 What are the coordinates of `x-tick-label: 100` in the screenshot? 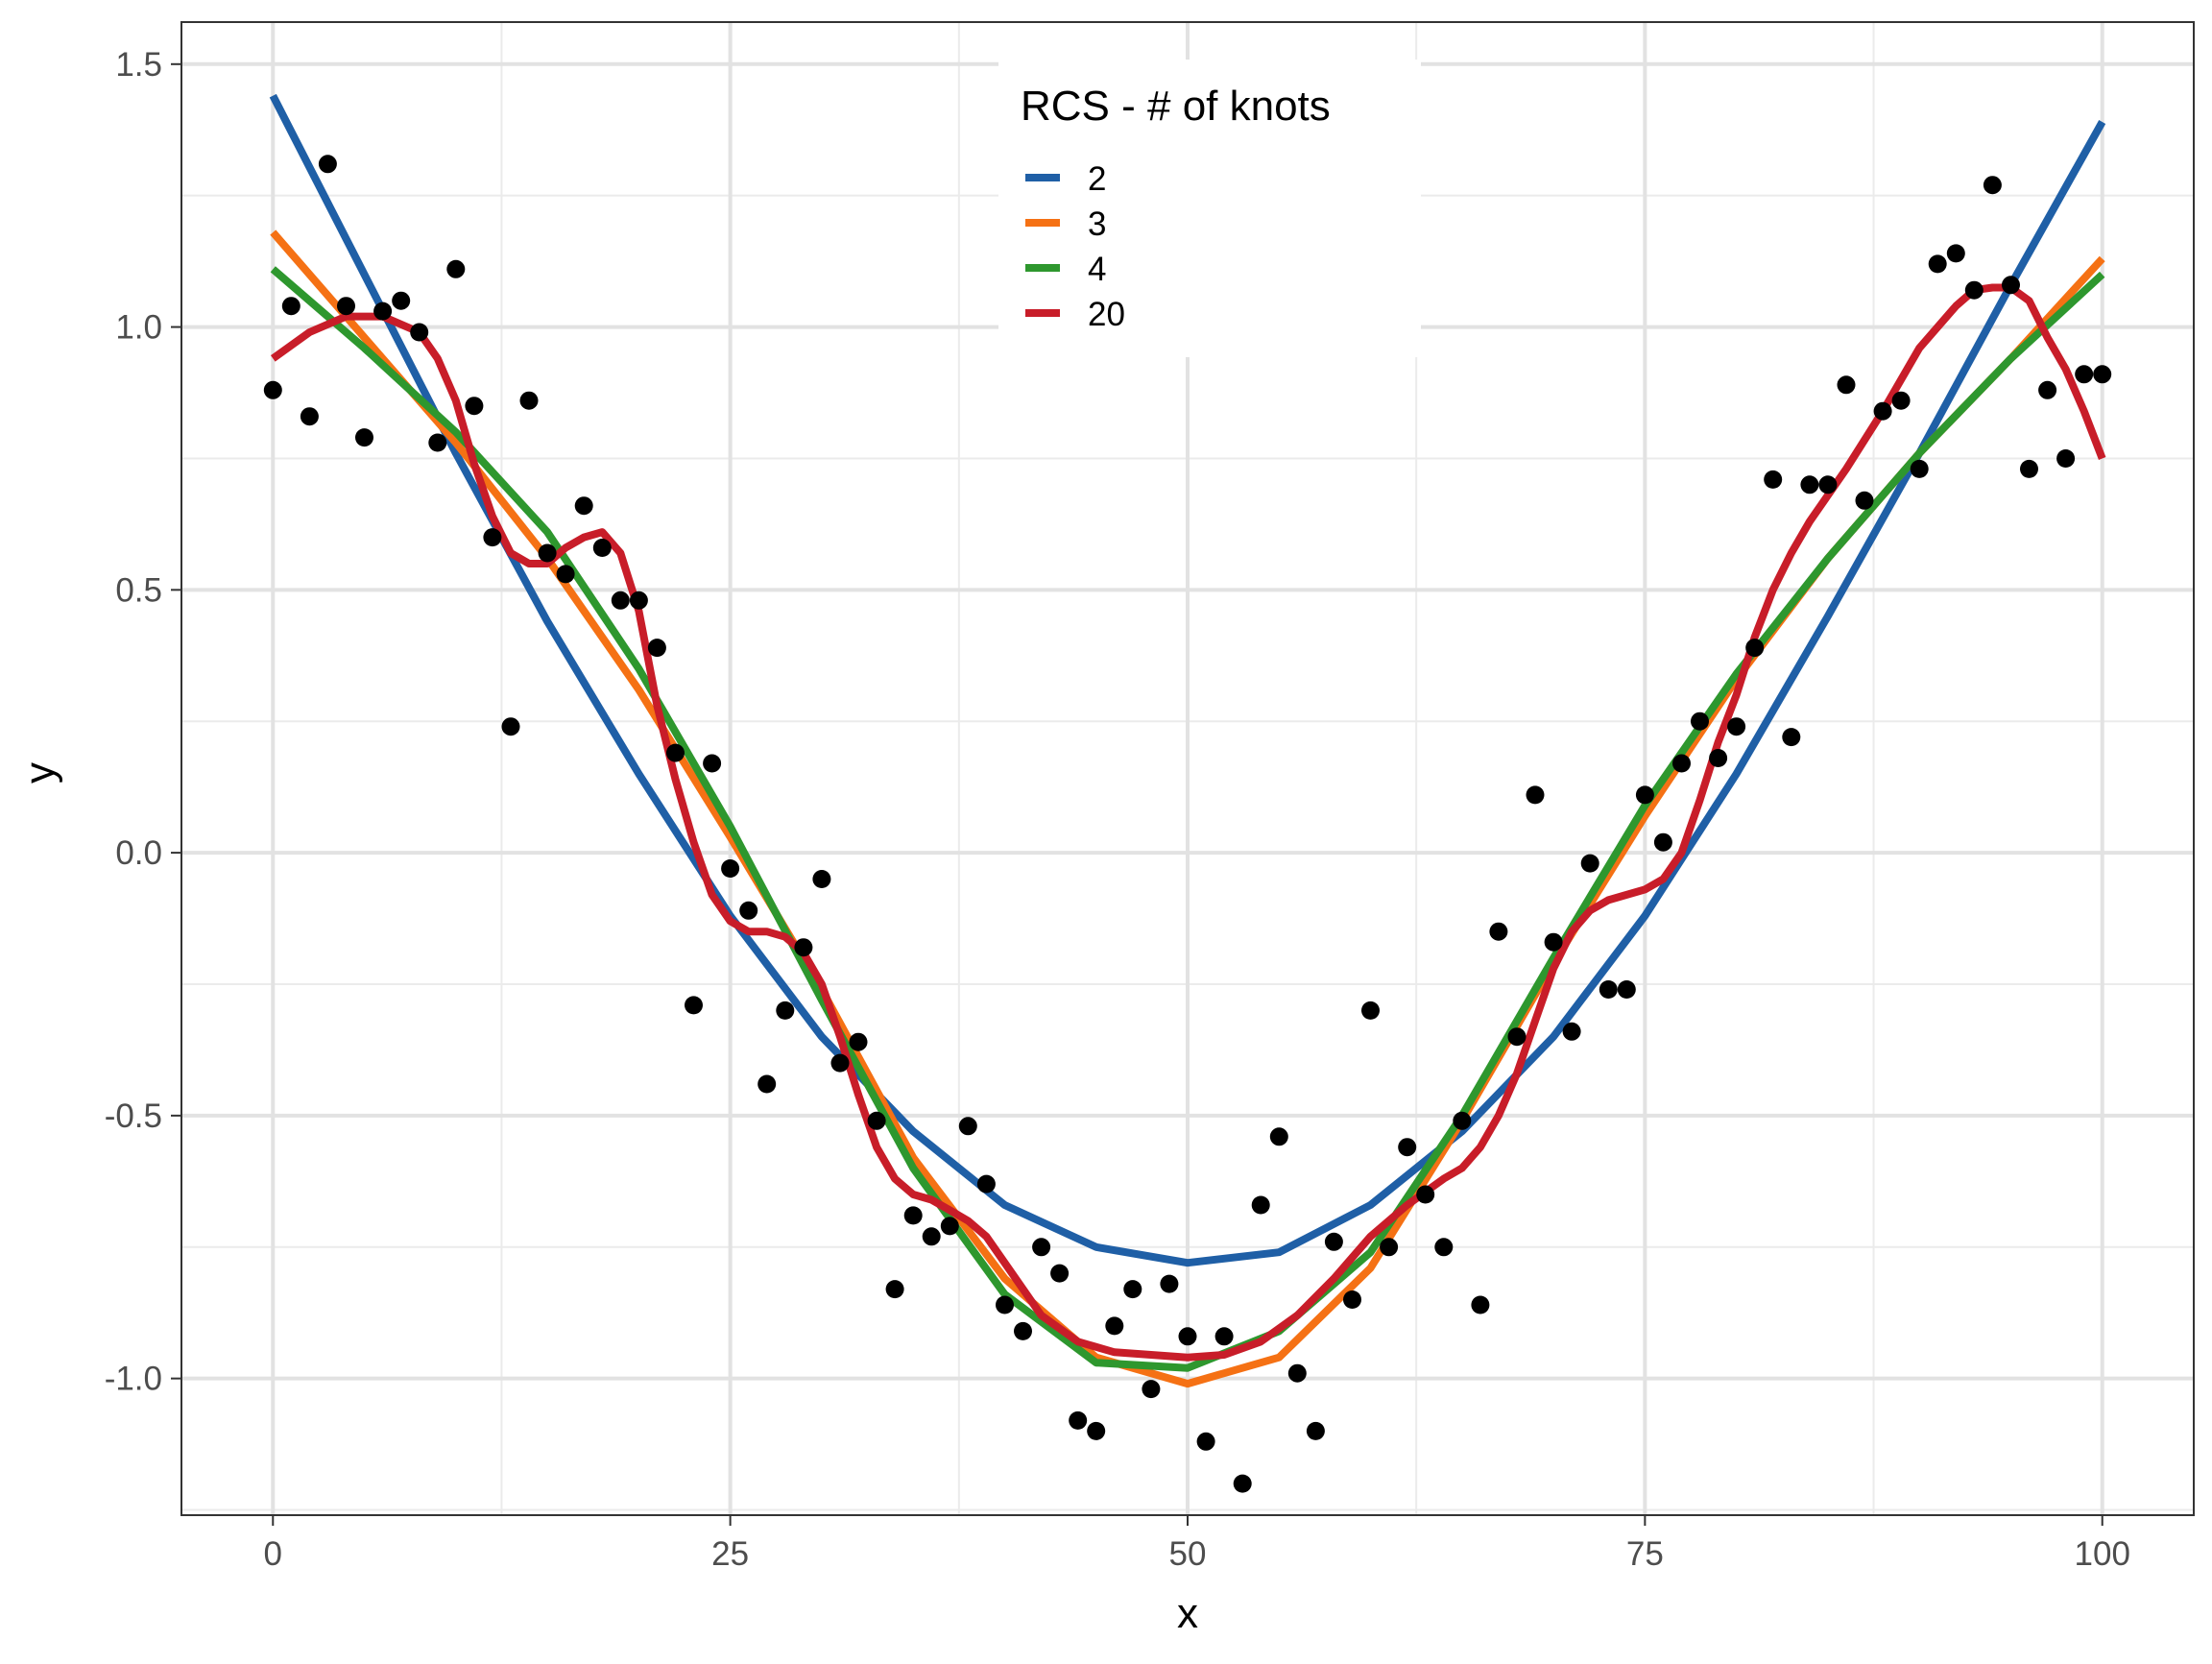 It's located at (2102, 1554).